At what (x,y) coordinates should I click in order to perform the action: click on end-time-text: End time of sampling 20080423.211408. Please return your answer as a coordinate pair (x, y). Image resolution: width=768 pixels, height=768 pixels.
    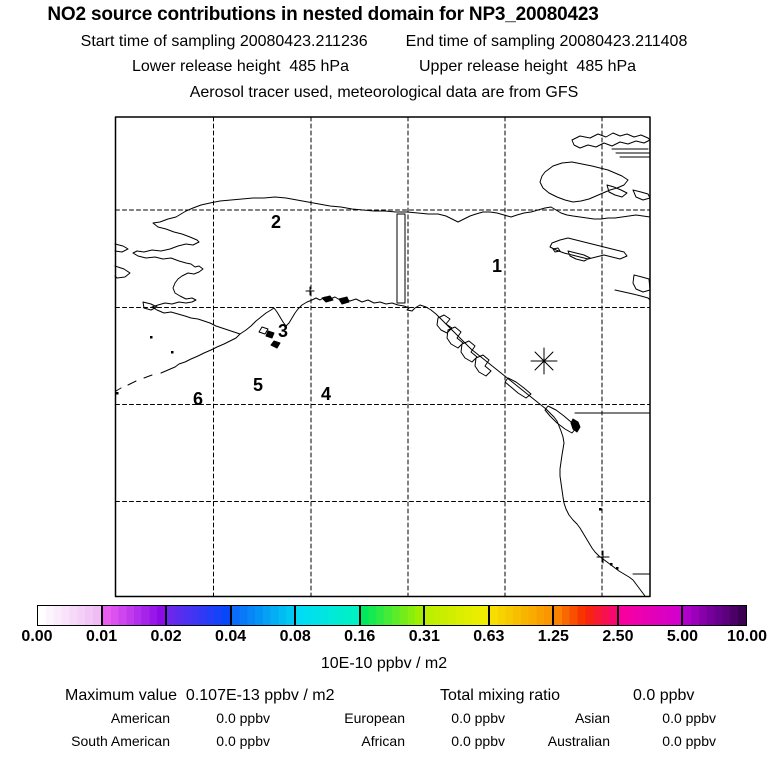
    Looking at the image, I should click on (546, 41).